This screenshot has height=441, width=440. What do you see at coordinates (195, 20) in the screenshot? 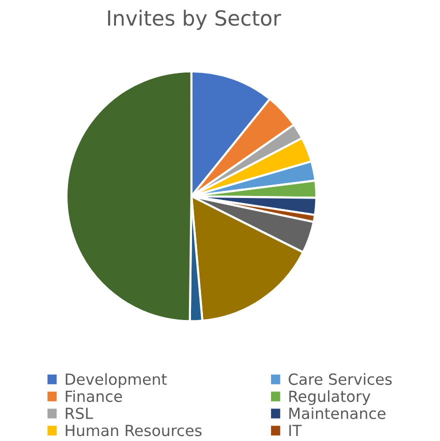
I see `chart-title: Invites by Sector` at bounding box center [195, 20].